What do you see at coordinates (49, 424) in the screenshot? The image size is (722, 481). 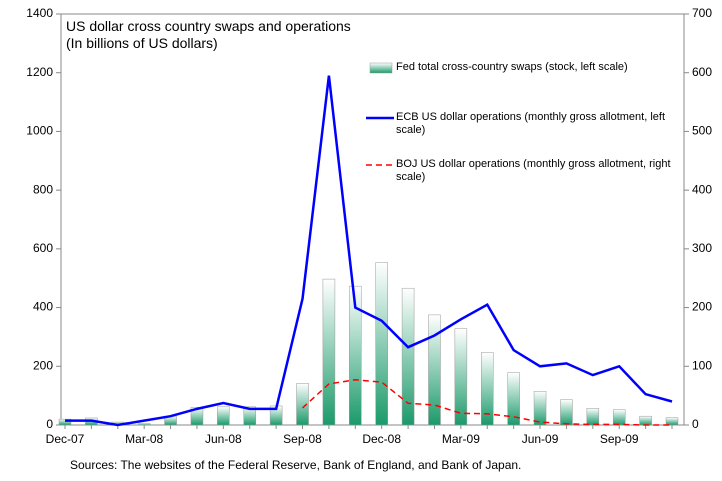 I see `y-tick-label: 0` at bounding box center [49, 424].